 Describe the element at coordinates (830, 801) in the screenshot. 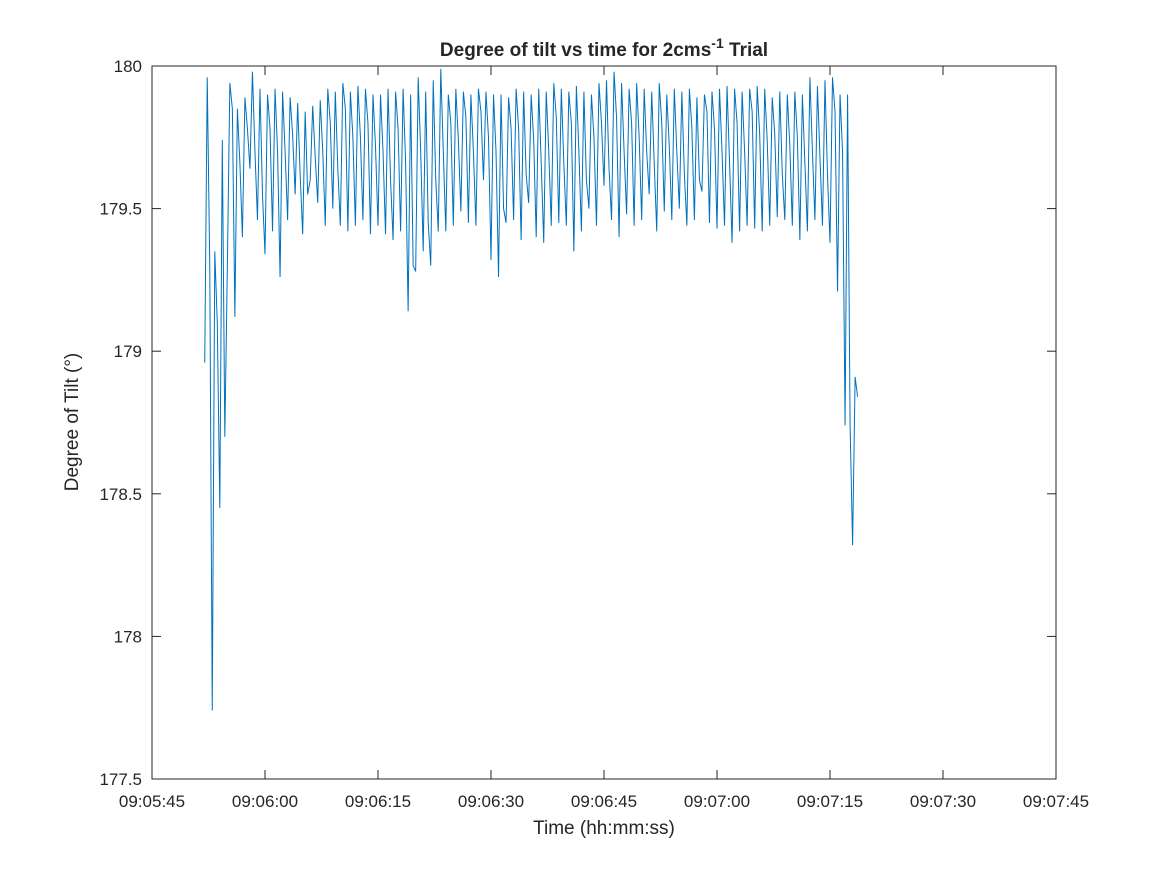

I see `x-tick-label: 09:07:15` at that location.